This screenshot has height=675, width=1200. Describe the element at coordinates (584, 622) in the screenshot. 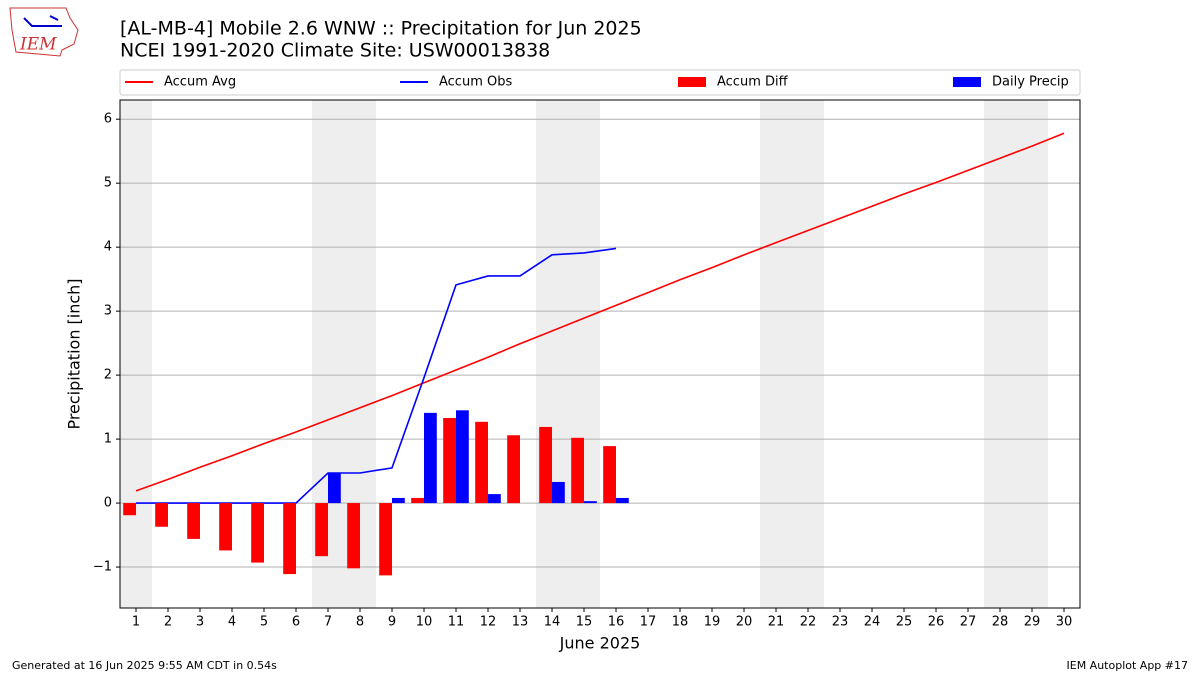

I see `x-tick-label: 15` at that location.